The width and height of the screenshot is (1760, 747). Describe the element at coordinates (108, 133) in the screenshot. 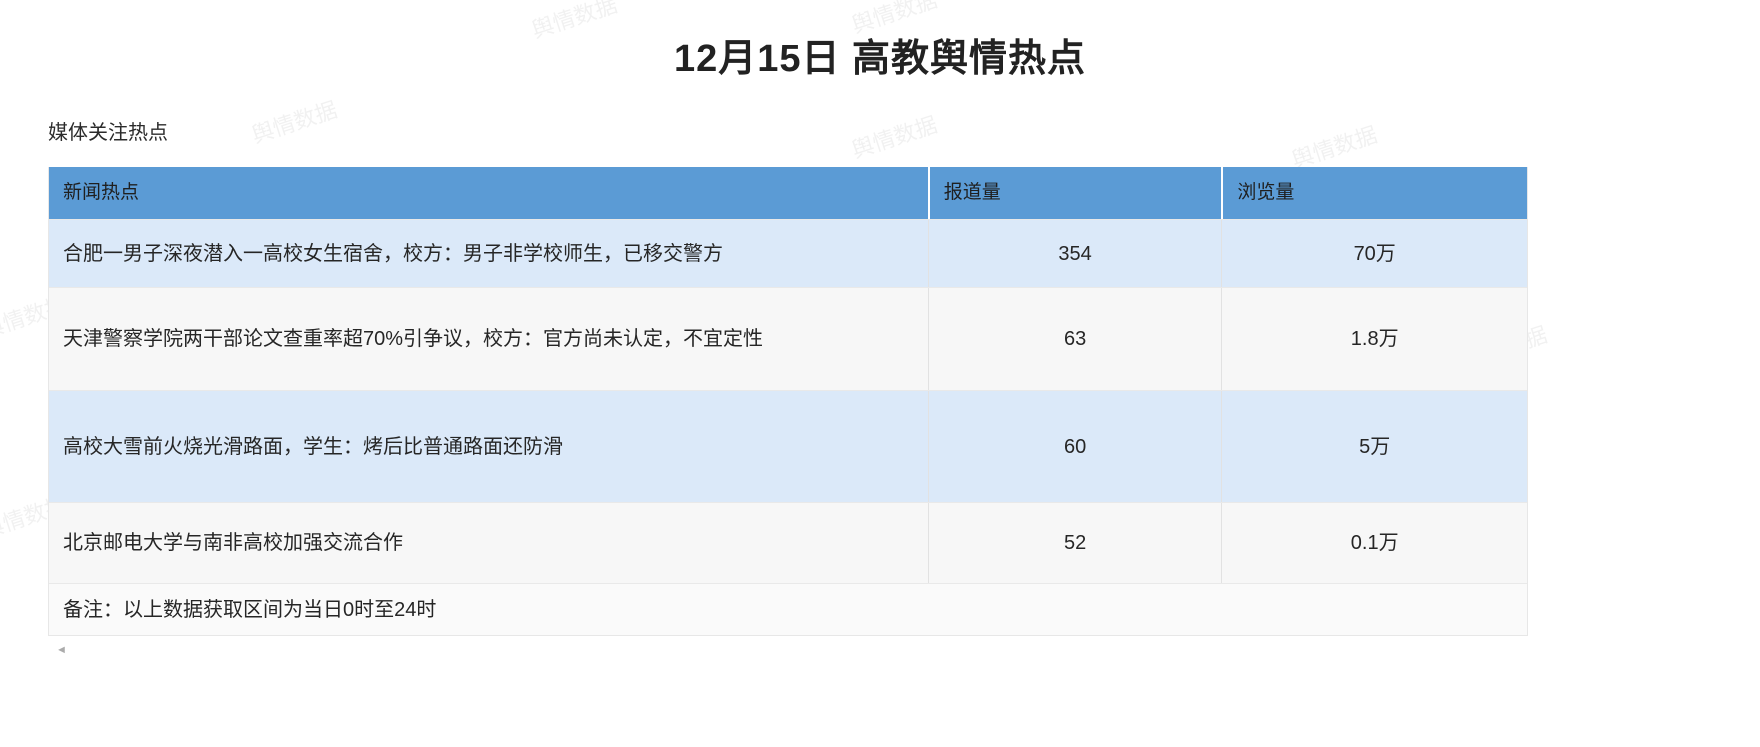

I see `section-title: 媒体关注热点` at that location.